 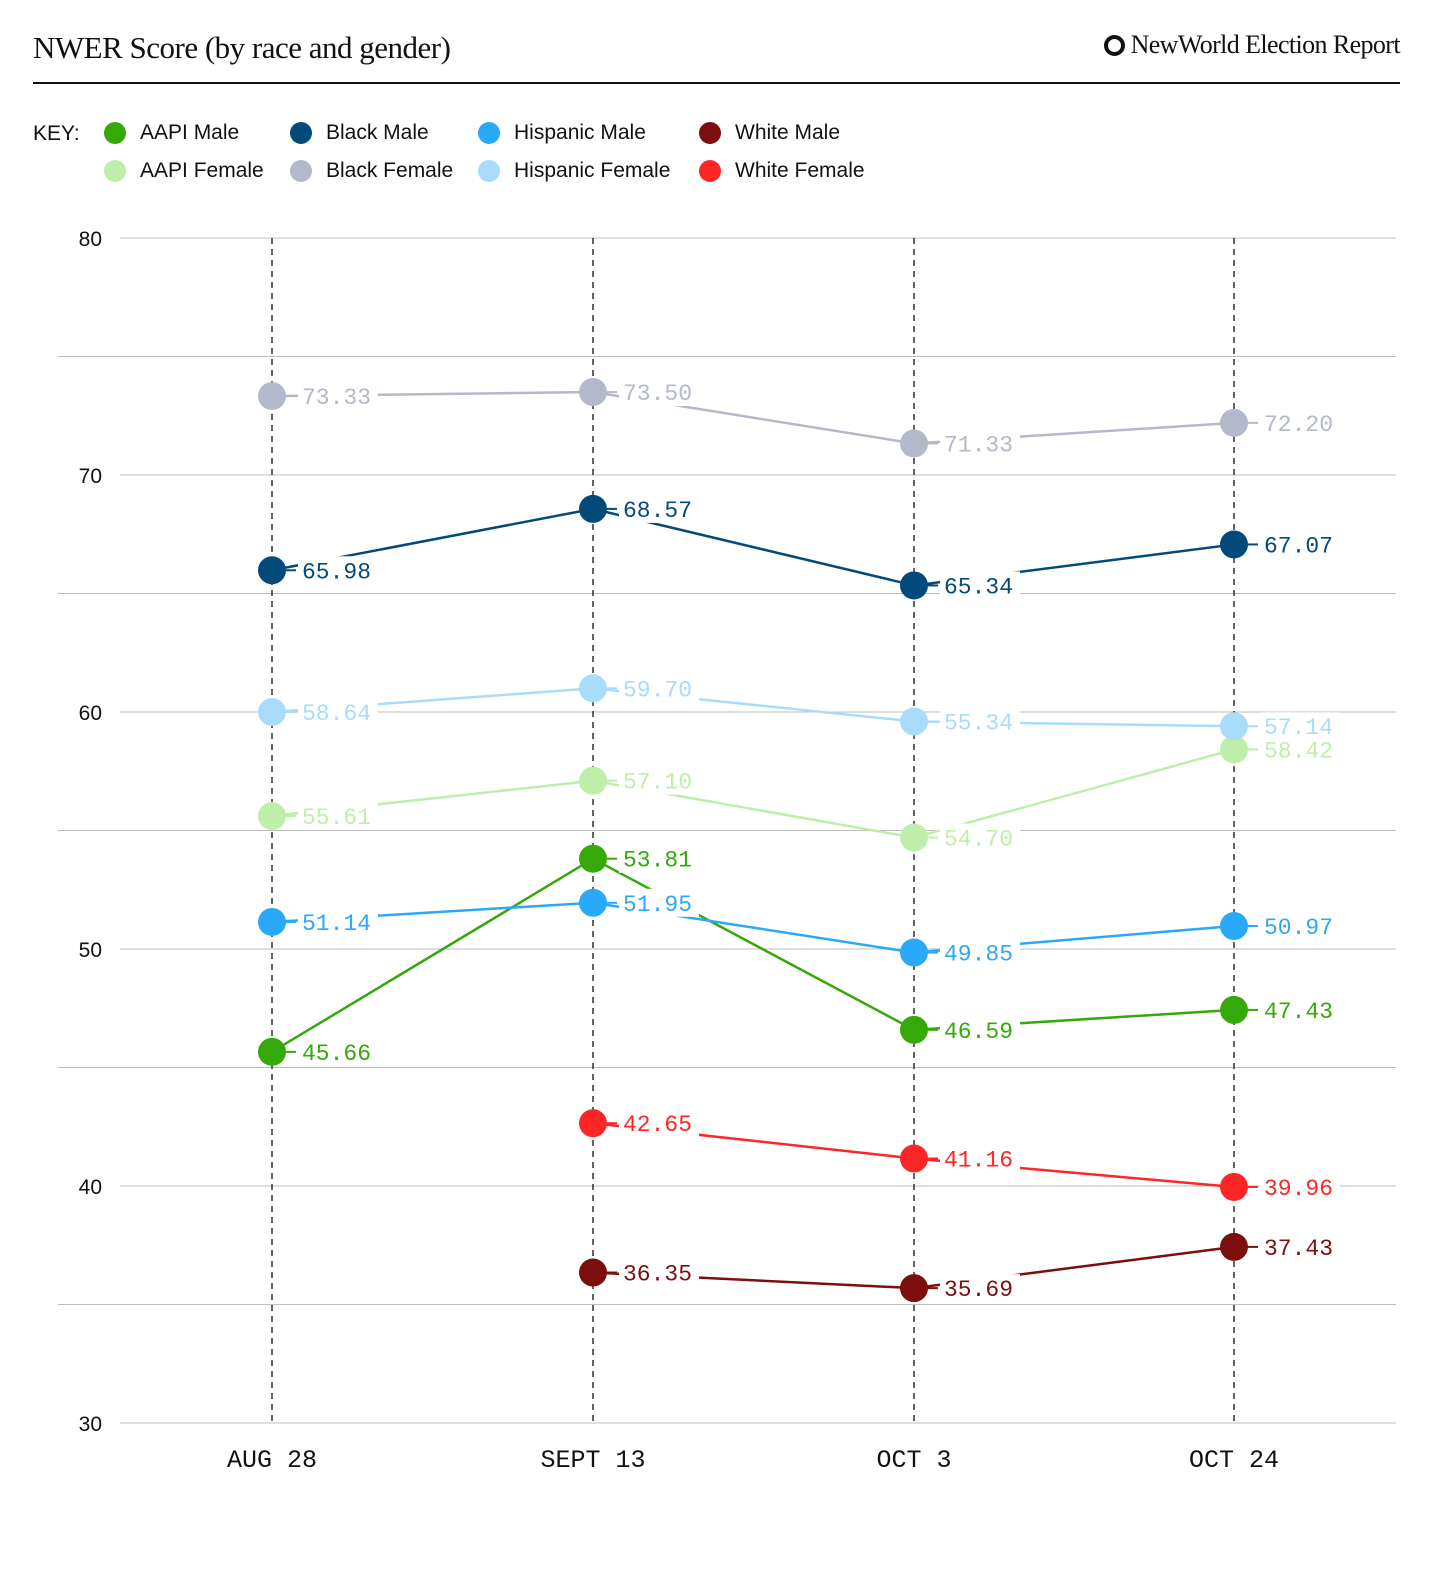 What do you see at coordinates (390, 170) in the screenshot?
I see `legend-label: Black Female` at bounding box center [390, 170].